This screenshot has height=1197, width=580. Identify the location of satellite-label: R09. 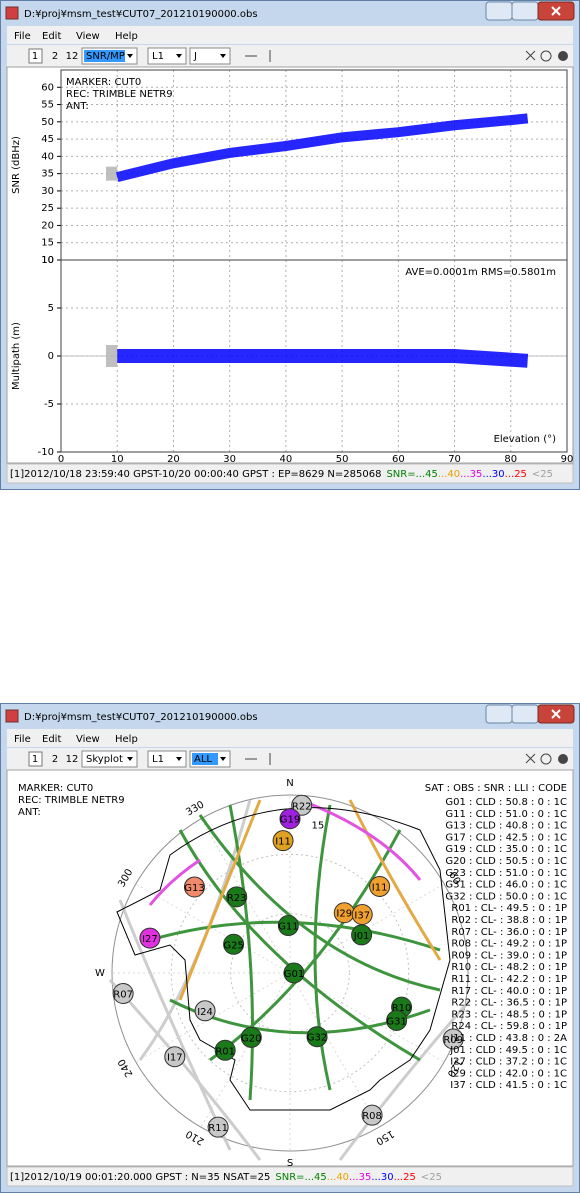
(453, 1040).